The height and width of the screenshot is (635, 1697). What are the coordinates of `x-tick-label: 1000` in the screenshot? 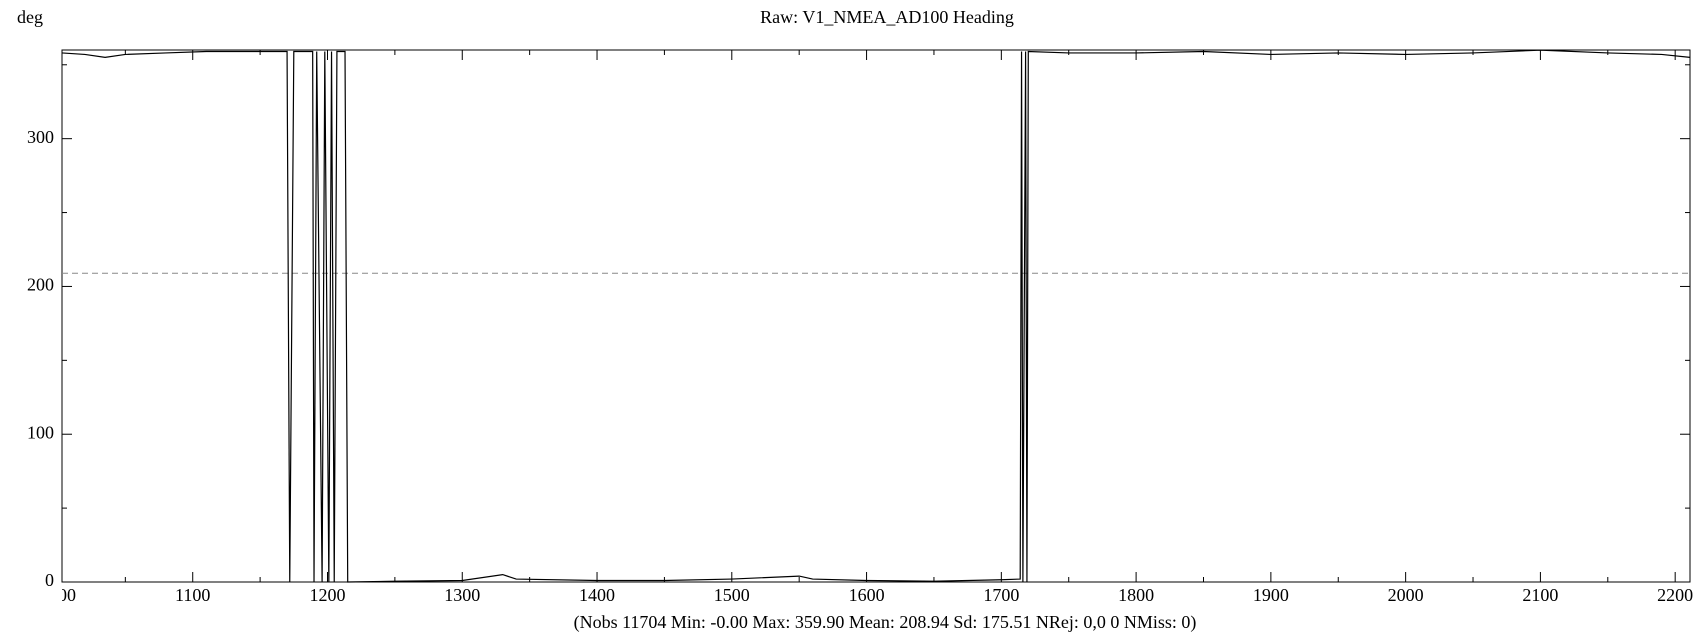 It's located at (58, 595).